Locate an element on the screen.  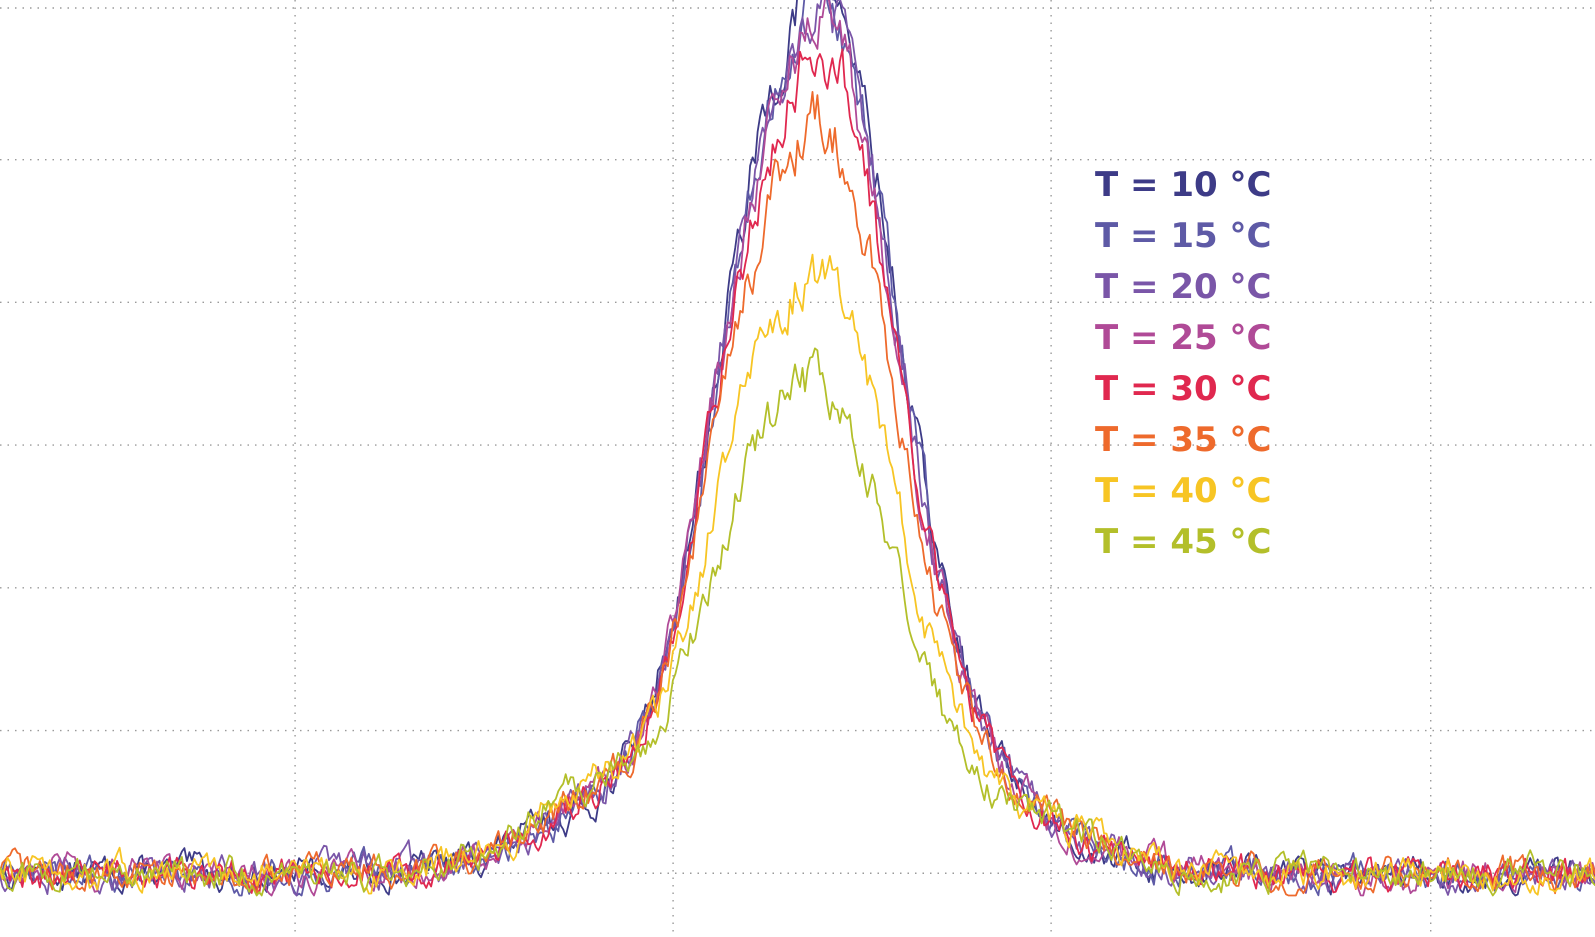
legend-entry-4: T = 25 °C is located at coordinates (1183, 338).